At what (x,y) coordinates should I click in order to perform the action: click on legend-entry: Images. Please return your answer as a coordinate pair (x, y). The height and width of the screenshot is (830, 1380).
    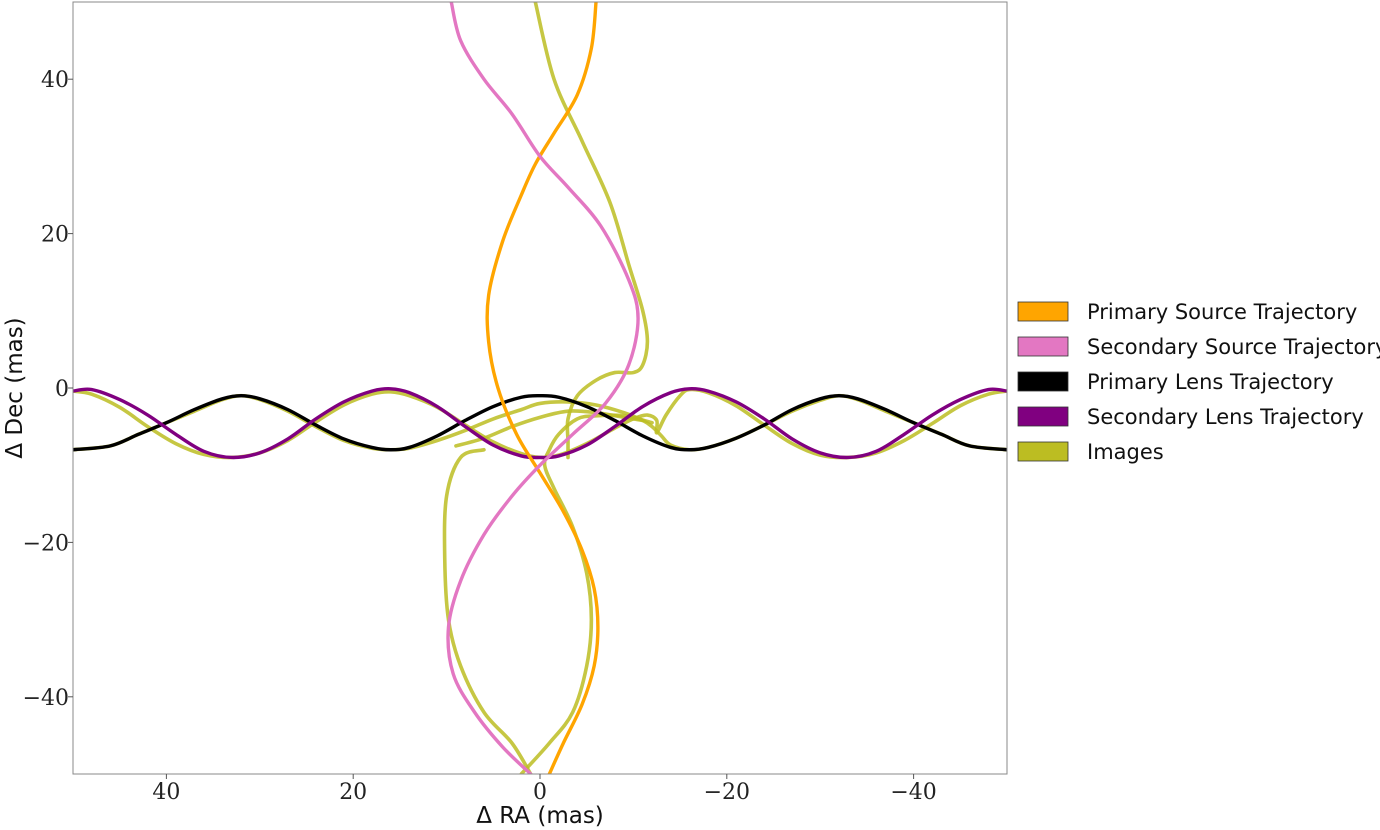
    Looking at the image, I should click on (1090, 452).